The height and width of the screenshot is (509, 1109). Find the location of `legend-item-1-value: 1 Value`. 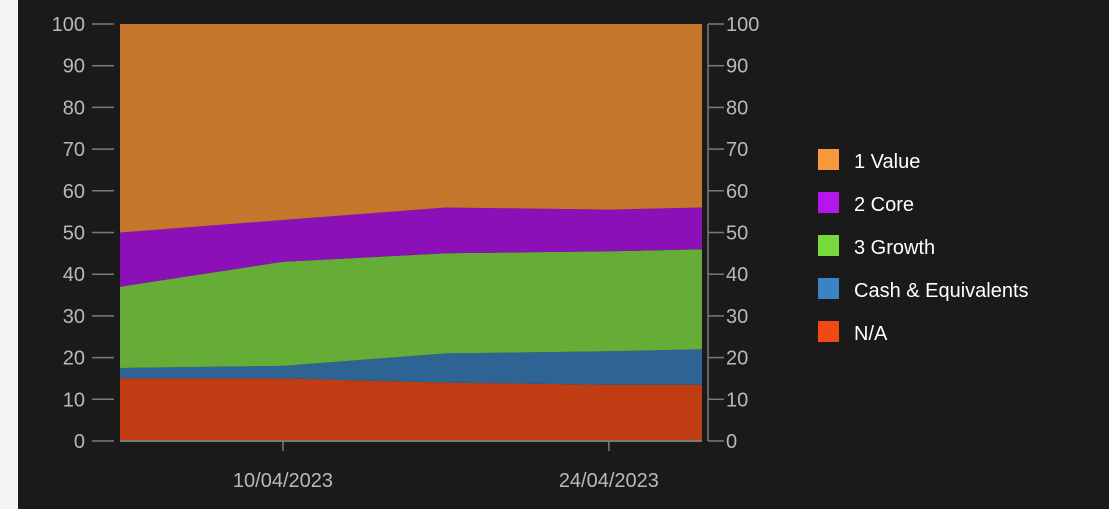

legend-item-1-value: 1 Value is located at coordinates (869, 161).